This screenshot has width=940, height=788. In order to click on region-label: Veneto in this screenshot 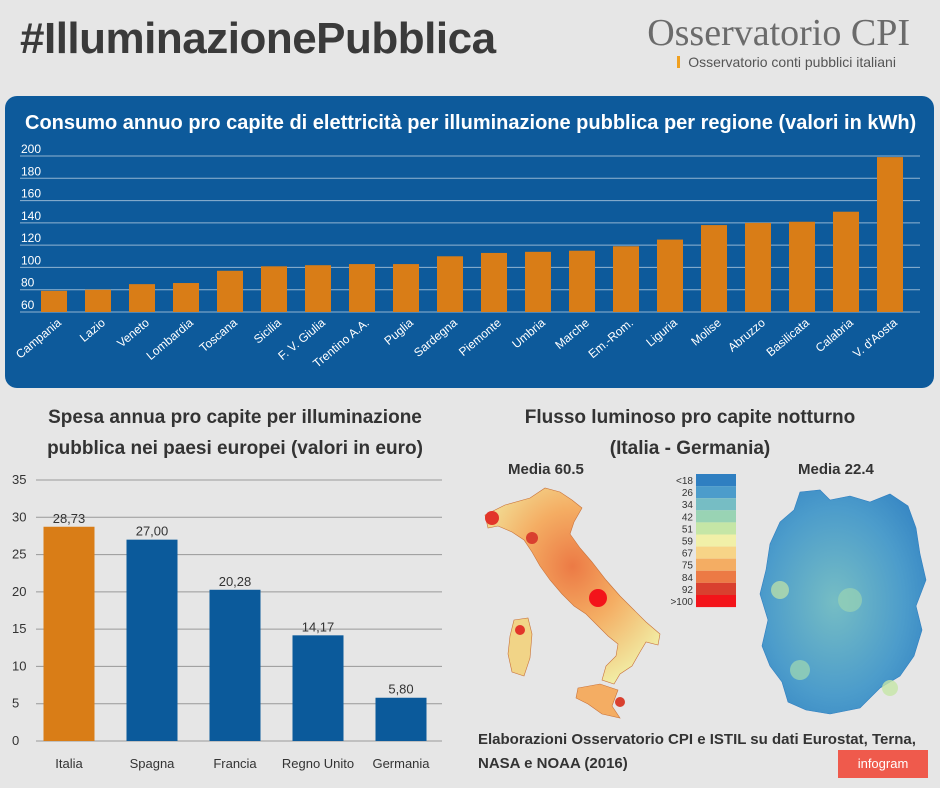, I will do `click(133, 332)`.